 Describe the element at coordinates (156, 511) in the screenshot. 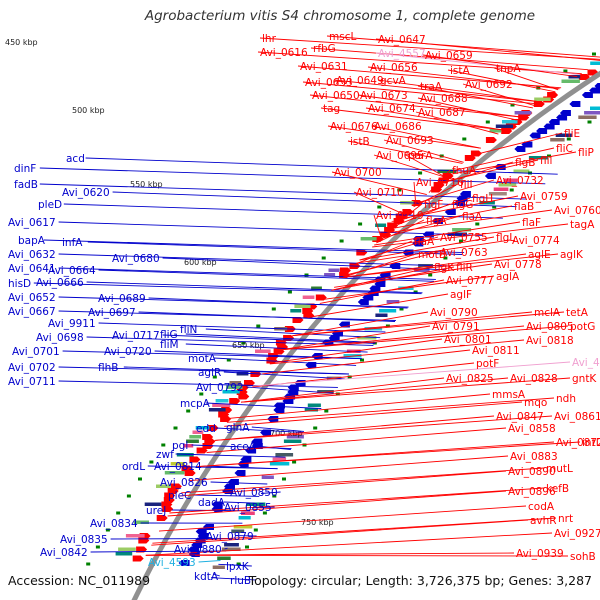

I see `left-gene-label: ureJ` at that location.